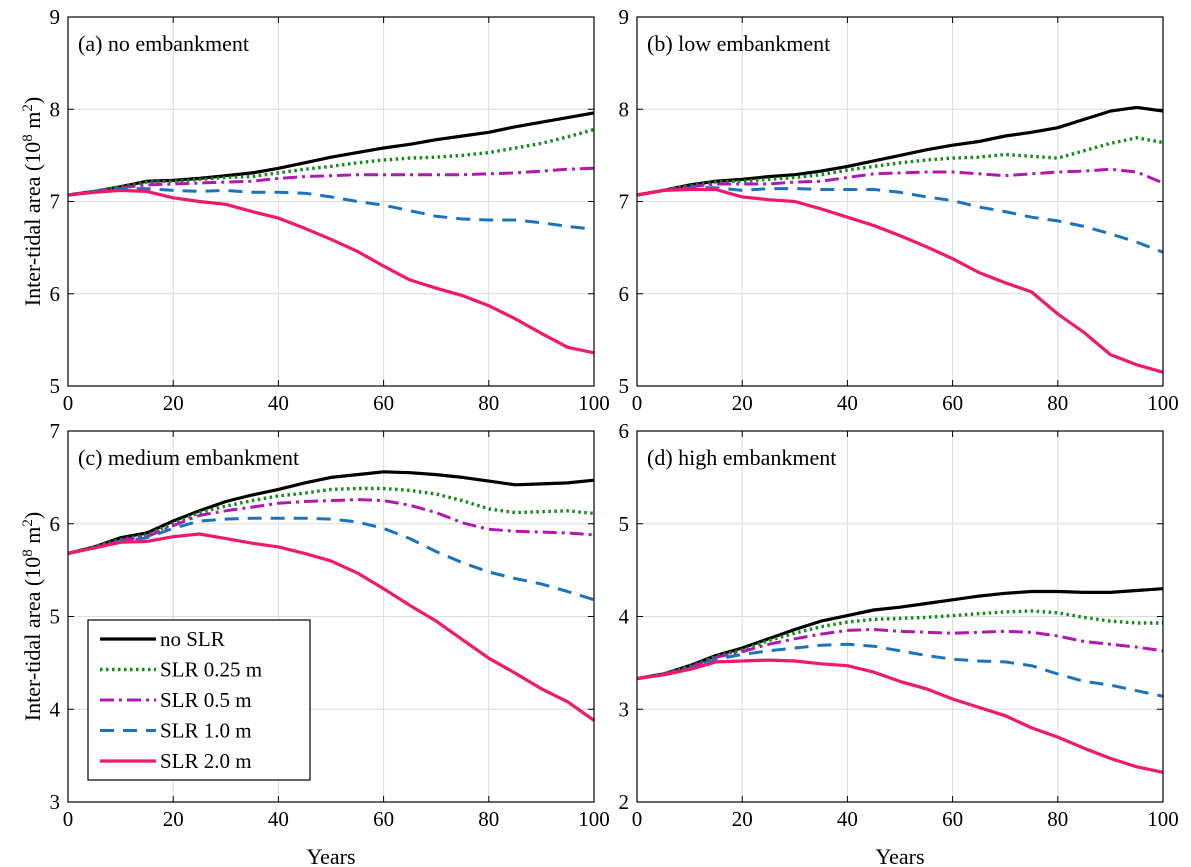 This screenshot has width=1191, height=867. I want to click on legend-label: SLR 0.25 m, so click(211, 670).